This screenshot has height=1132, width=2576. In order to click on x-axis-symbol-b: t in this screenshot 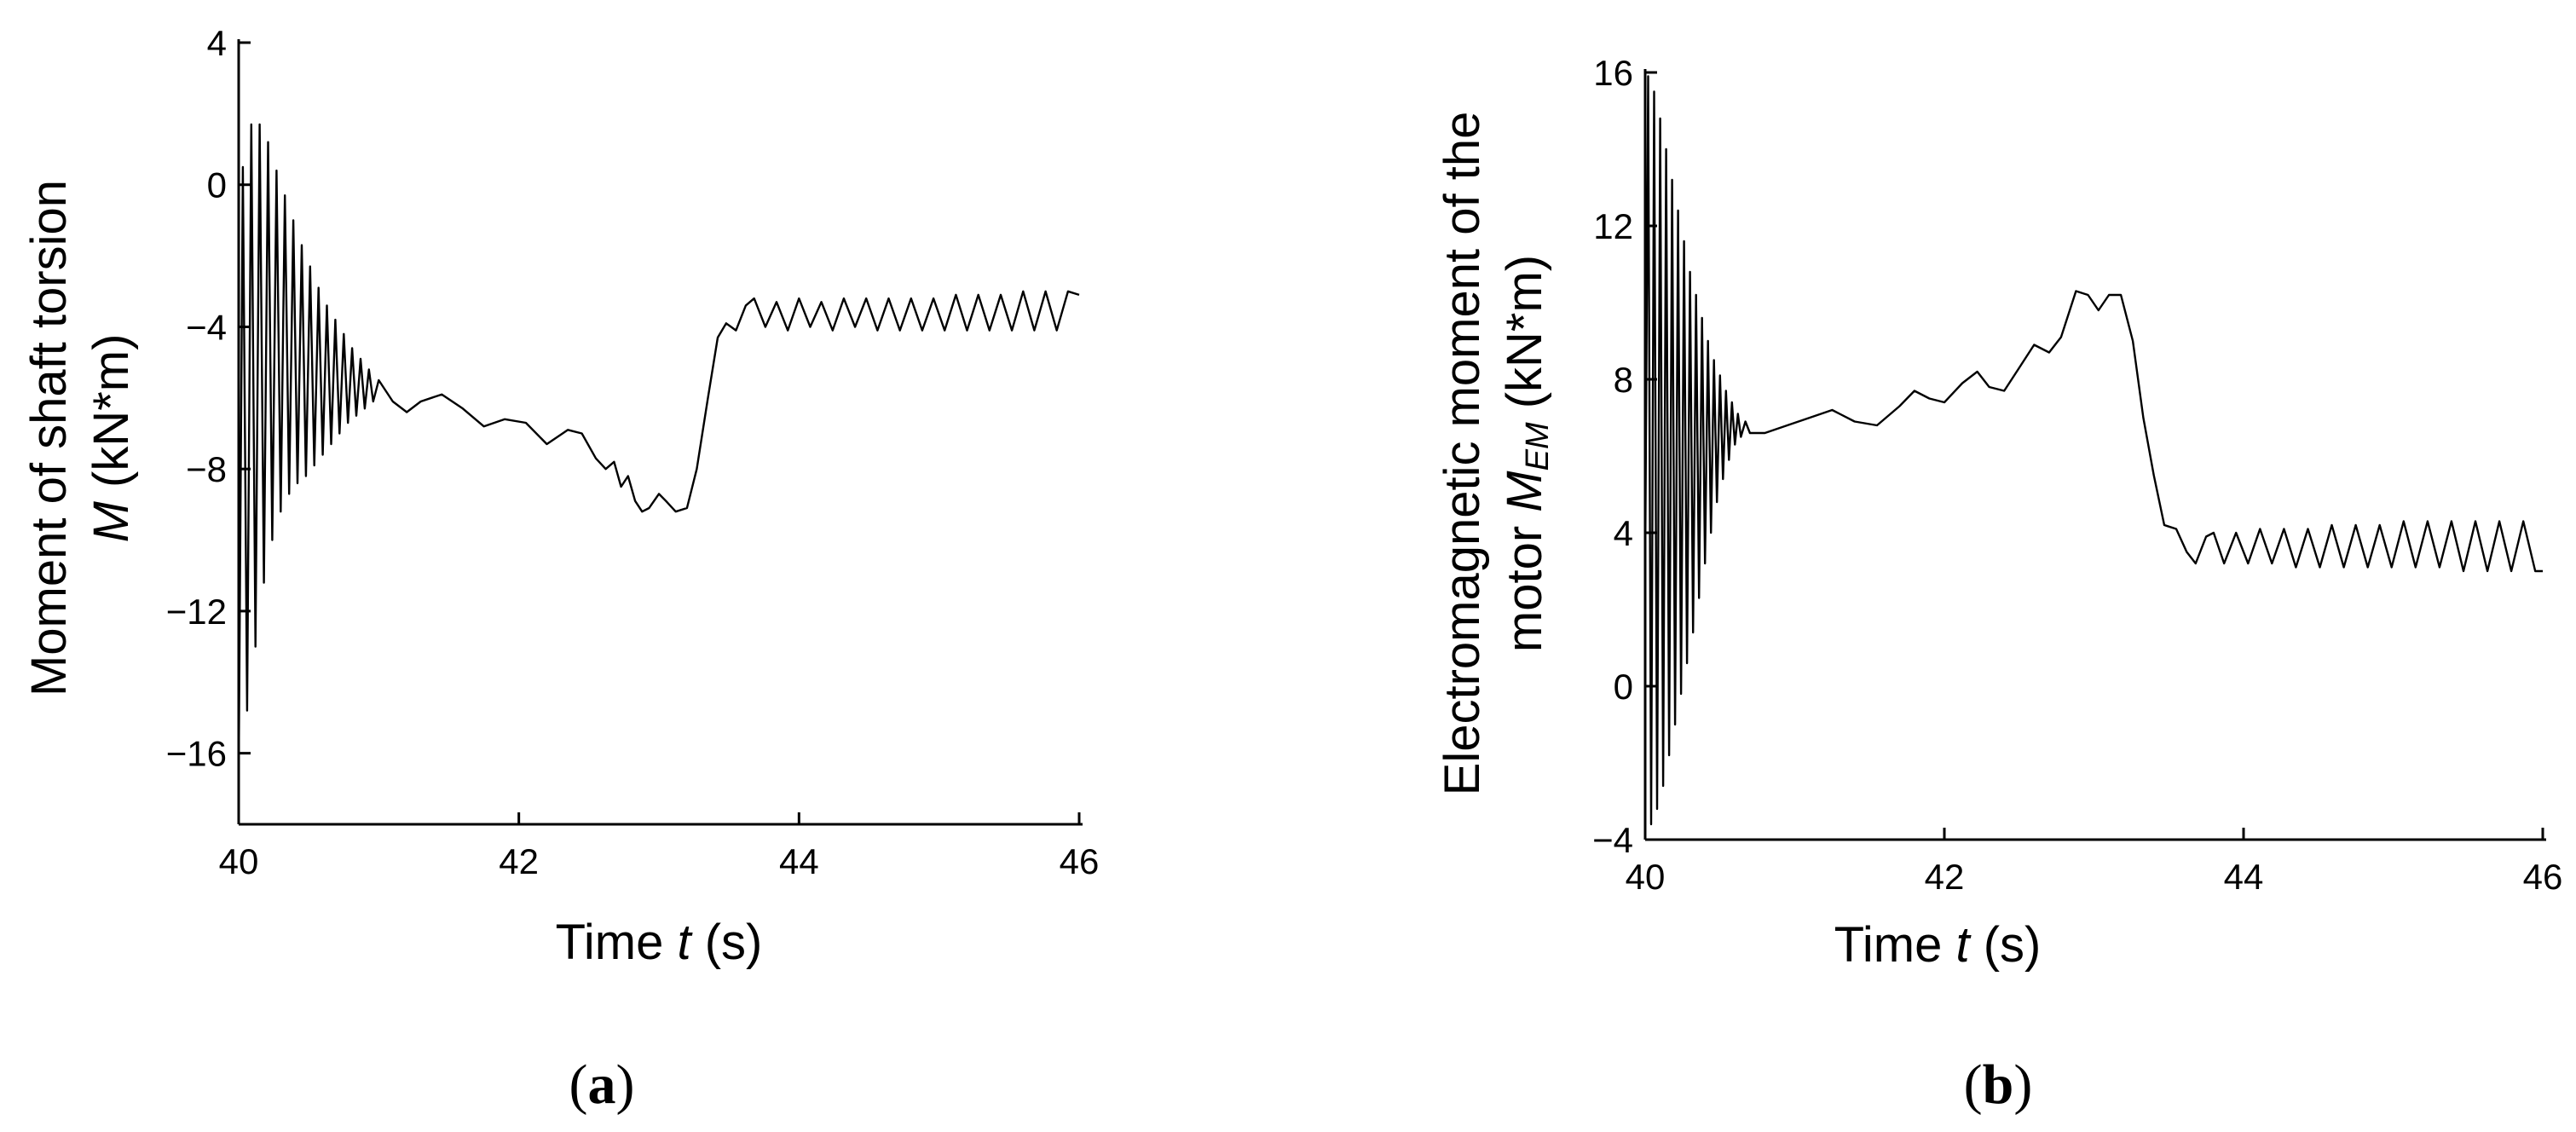, I will do `click(1963, 945)`.